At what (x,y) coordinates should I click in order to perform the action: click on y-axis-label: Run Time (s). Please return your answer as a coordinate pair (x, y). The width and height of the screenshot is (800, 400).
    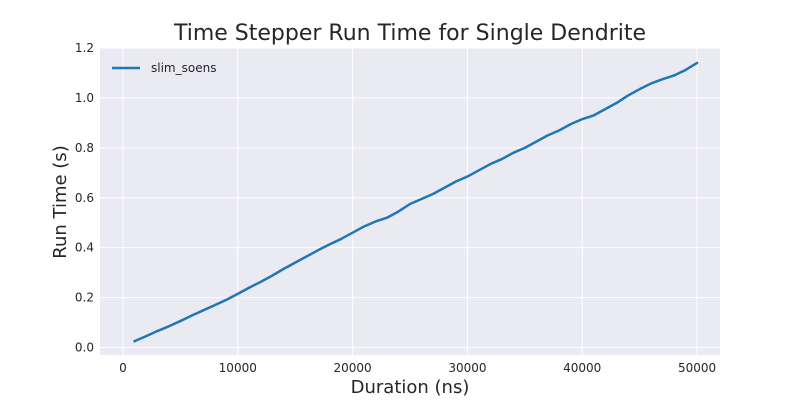
    Looking at the image, I should click on (60, 201).